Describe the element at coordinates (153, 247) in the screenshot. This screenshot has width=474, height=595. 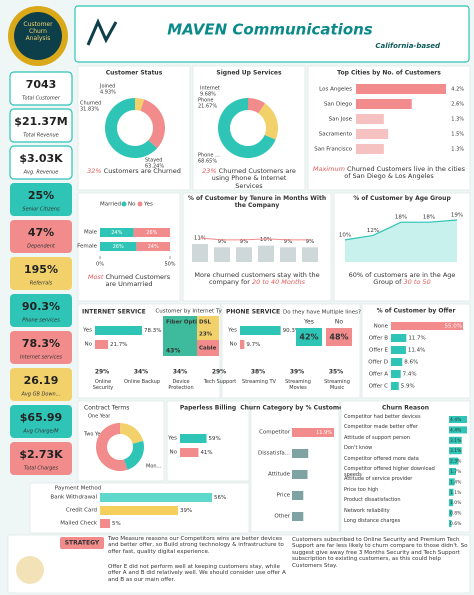
I see `bar-label: 24%` at that location.